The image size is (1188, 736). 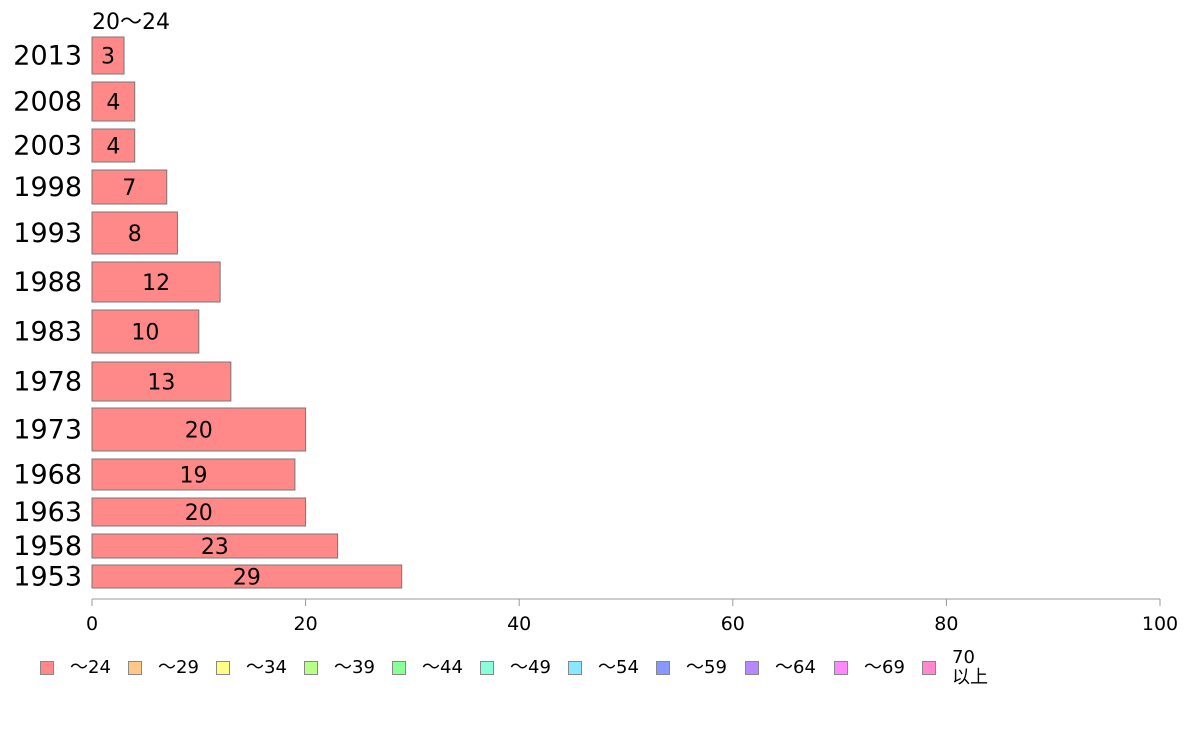 I want to click on legend-label: 〜49, so click(x=530, y=667).